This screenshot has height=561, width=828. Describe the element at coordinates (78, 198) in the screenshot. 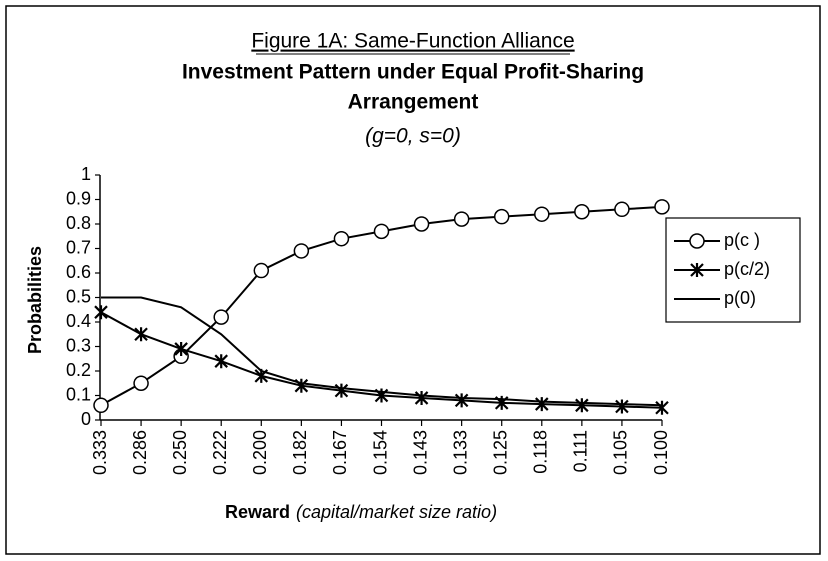

I see `y-tick-label: 0.9` at that location.